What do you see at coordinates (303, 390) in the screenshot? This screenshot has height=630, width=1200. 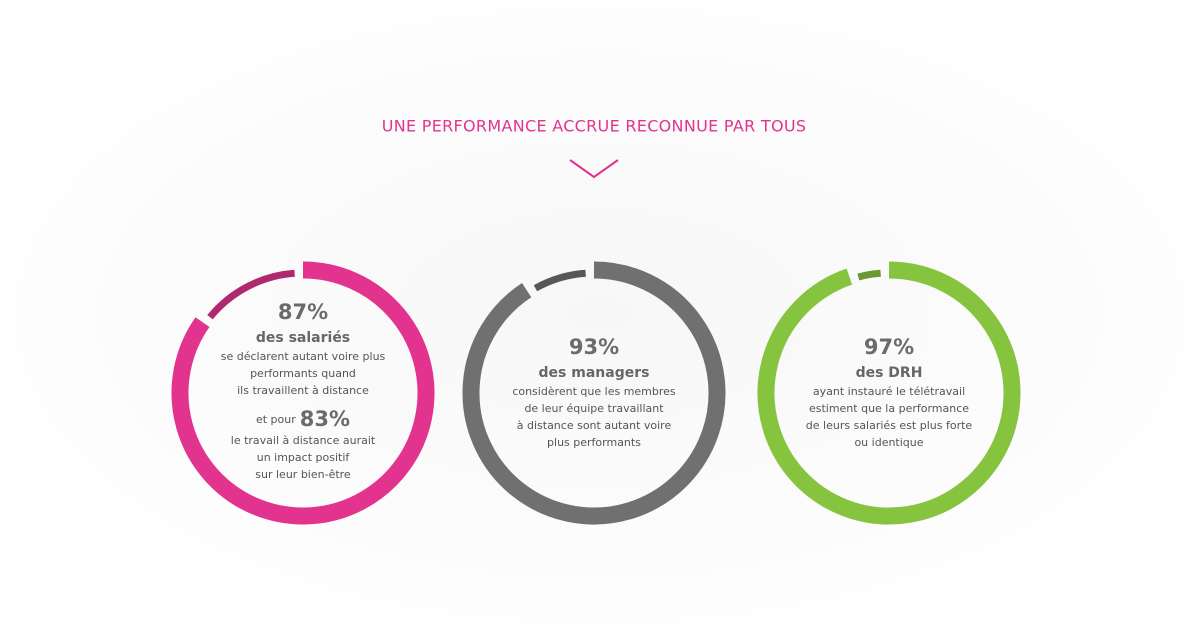 I see `description: ils travaillent à distance` at bounding box center [303, 390].